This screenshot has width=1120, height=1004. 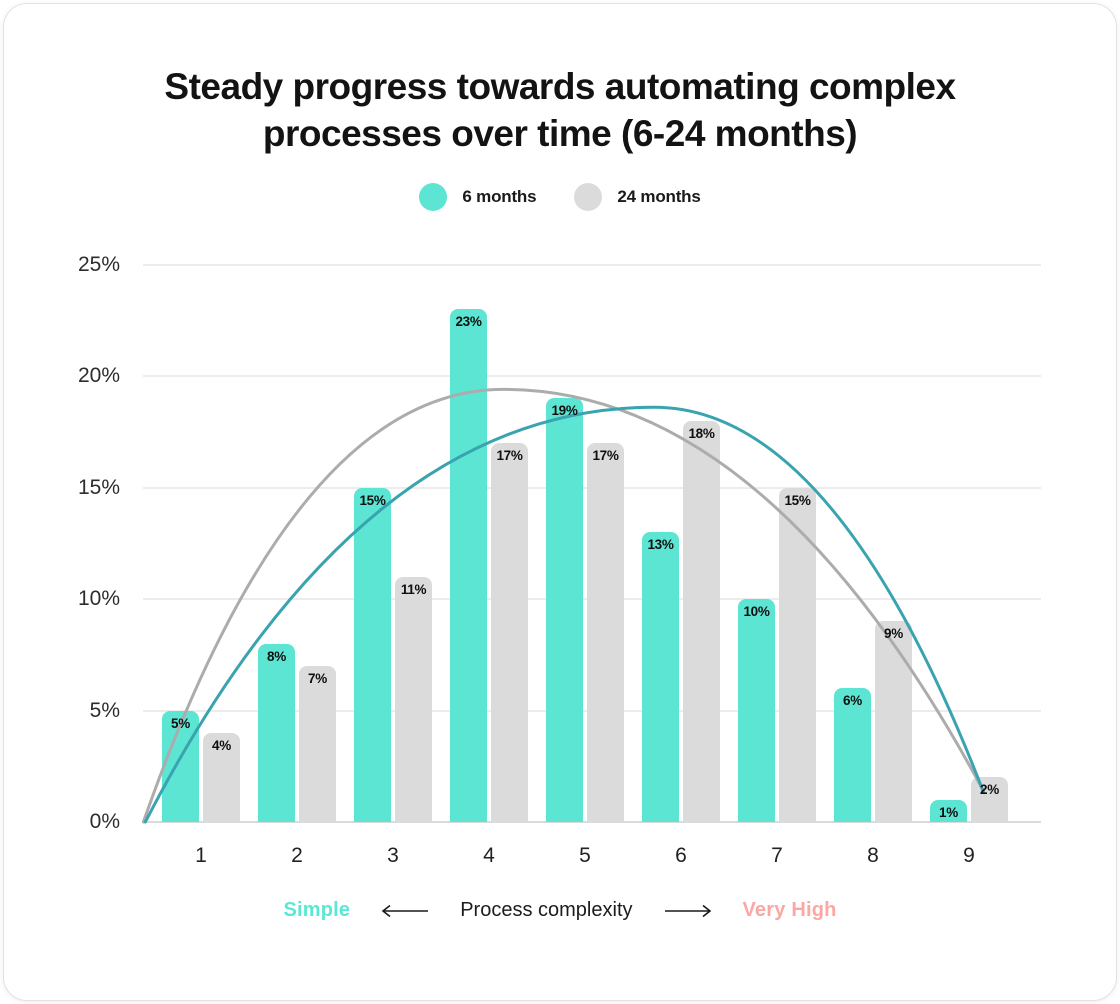 What do you see at coordinates (221, 745) in the screenshot?
I see `bar-value-label: 4%` at bounding box center [221, 745].